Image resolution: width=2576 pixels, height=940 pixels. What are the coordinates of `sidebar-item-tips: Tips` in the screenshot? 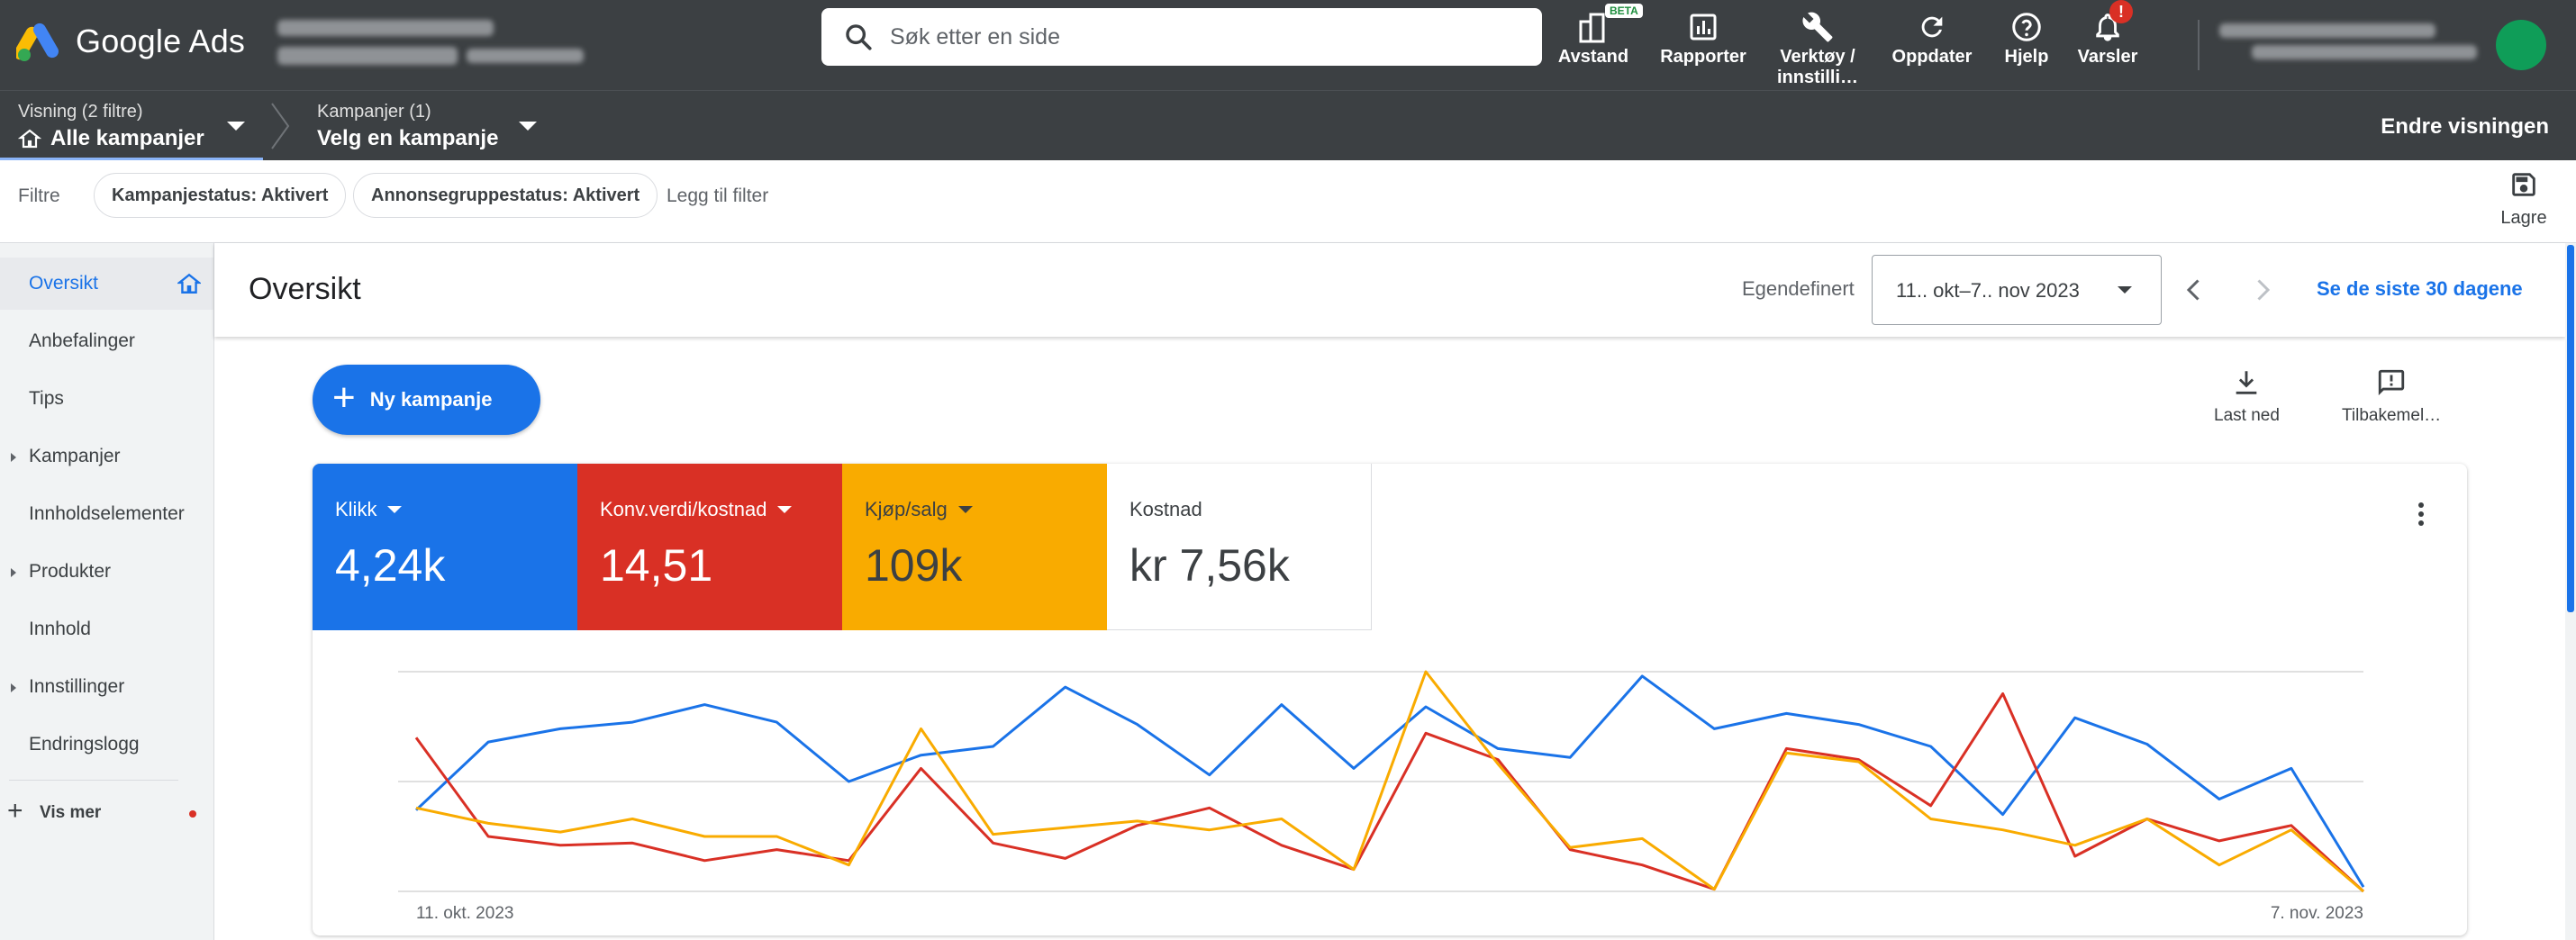 It's located at (106, 399).